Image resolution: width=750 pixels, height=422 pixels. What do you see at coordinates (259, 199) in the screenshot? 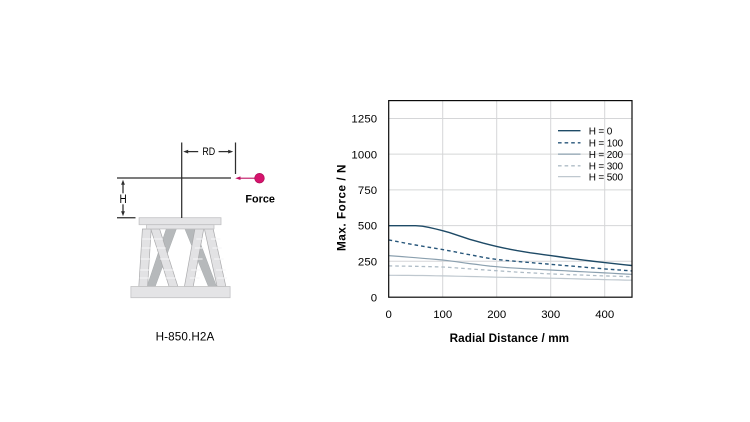
I see `svg-text: Force` at bounding box center [259, 199].